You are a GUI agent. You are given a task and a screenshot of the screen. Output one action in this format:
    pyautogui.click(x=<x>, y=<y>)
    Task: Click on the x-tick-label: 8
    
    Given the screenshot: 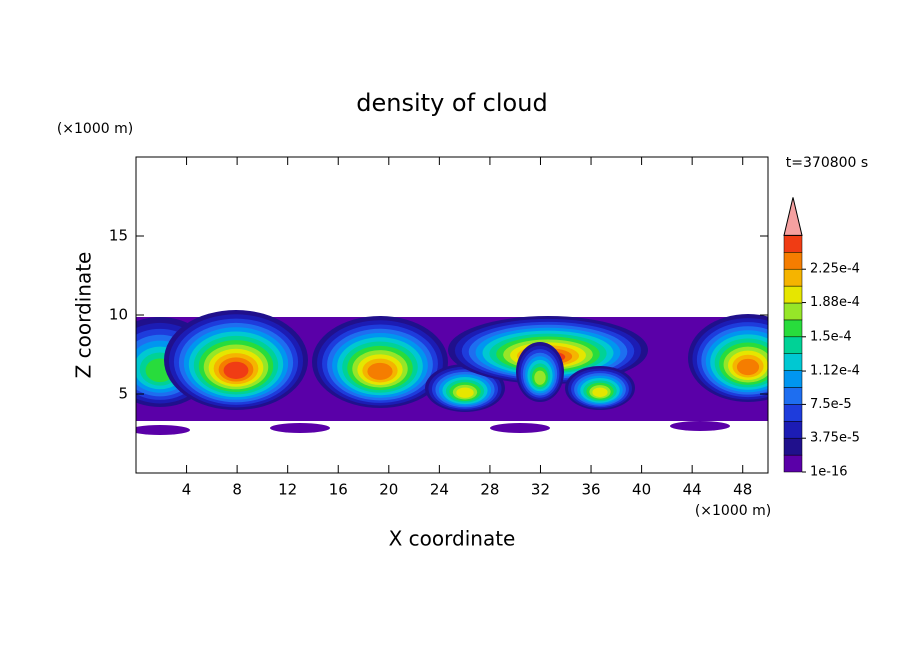 What is the action you would take?
    pyautogui.click(x=237, y=490)
    